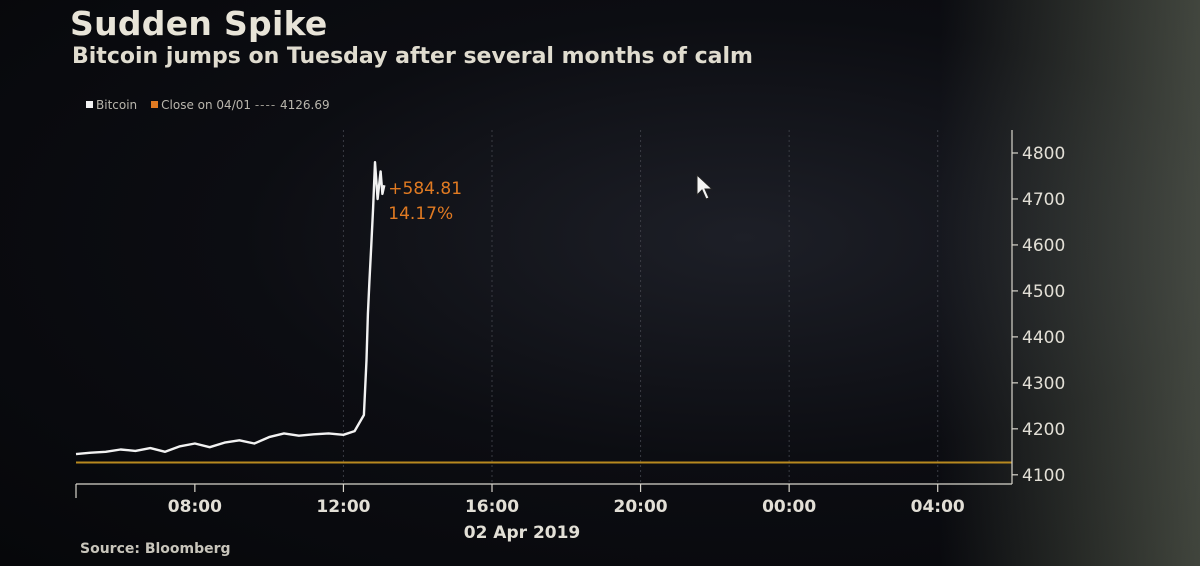  Describe the element at coordinates (1043, 338) in the screenshot. I see `y-tick-label: 4400` at that location.